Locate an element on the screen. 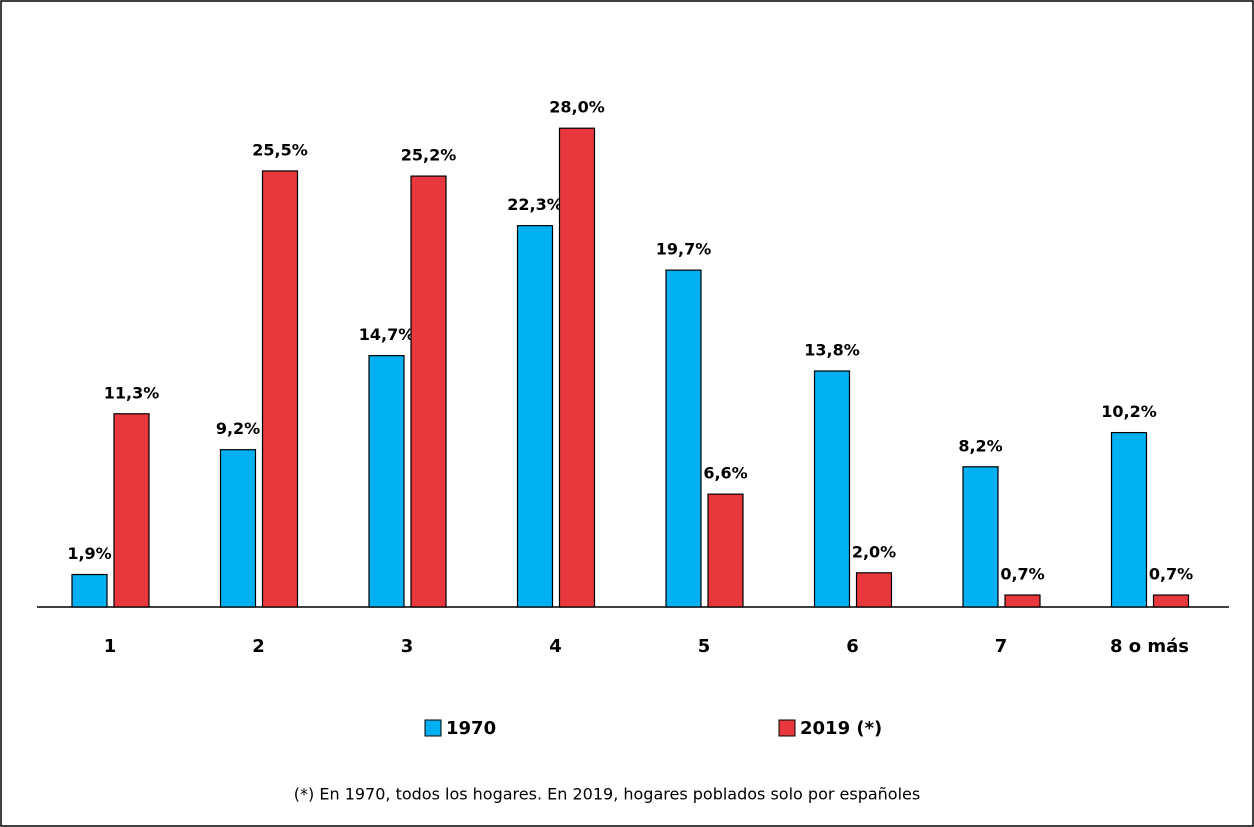 This screenshot has width=1254, height=827. data-label: 1,9% is located at coordinates (89, 553).